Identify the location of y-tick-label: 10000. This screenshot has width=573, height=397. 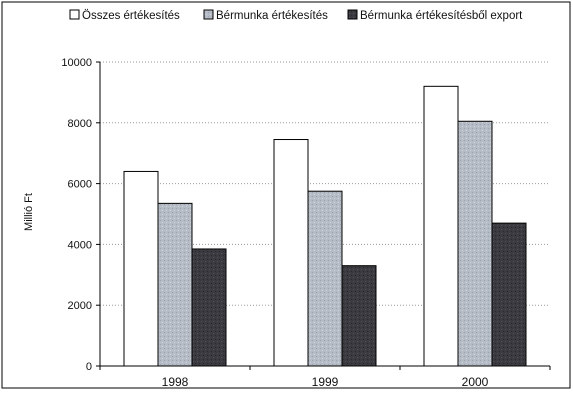
(76, 63).